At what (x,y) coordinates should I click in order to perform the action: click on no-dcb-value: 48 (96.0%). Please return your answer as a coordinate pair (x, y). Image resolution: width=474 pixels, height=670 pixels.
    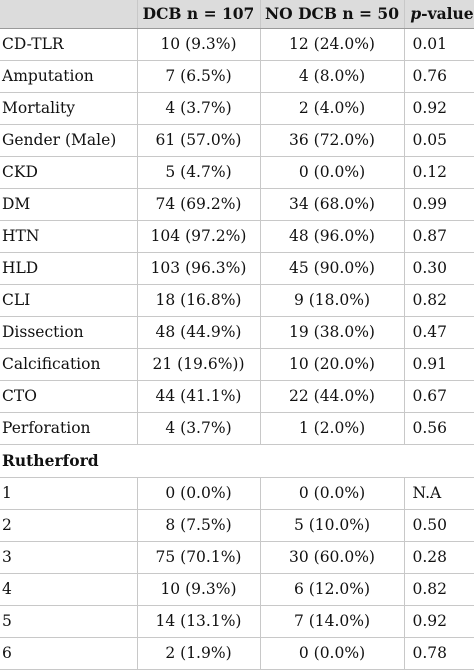
    Looking at the image, I should click on (332, 236).